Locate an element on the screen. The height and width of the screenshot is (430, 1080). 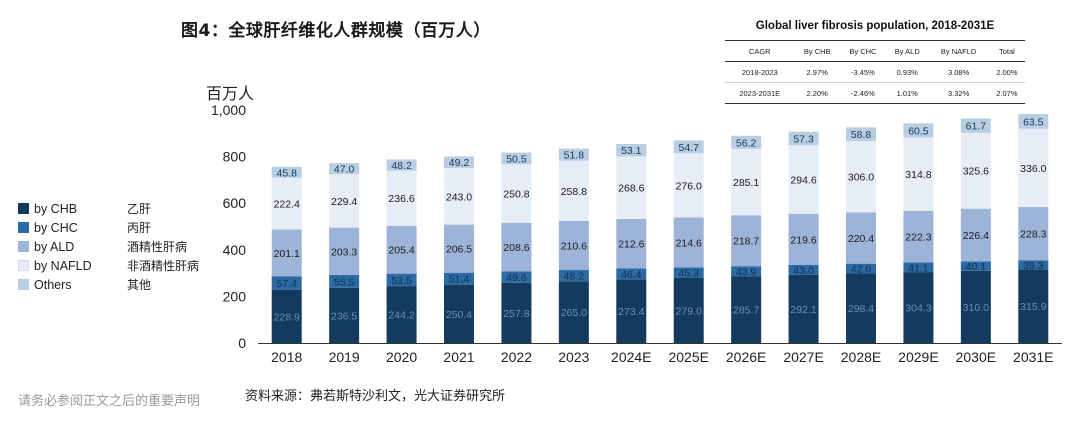
data-label: 43.9 is located at coordinates (746, 272).